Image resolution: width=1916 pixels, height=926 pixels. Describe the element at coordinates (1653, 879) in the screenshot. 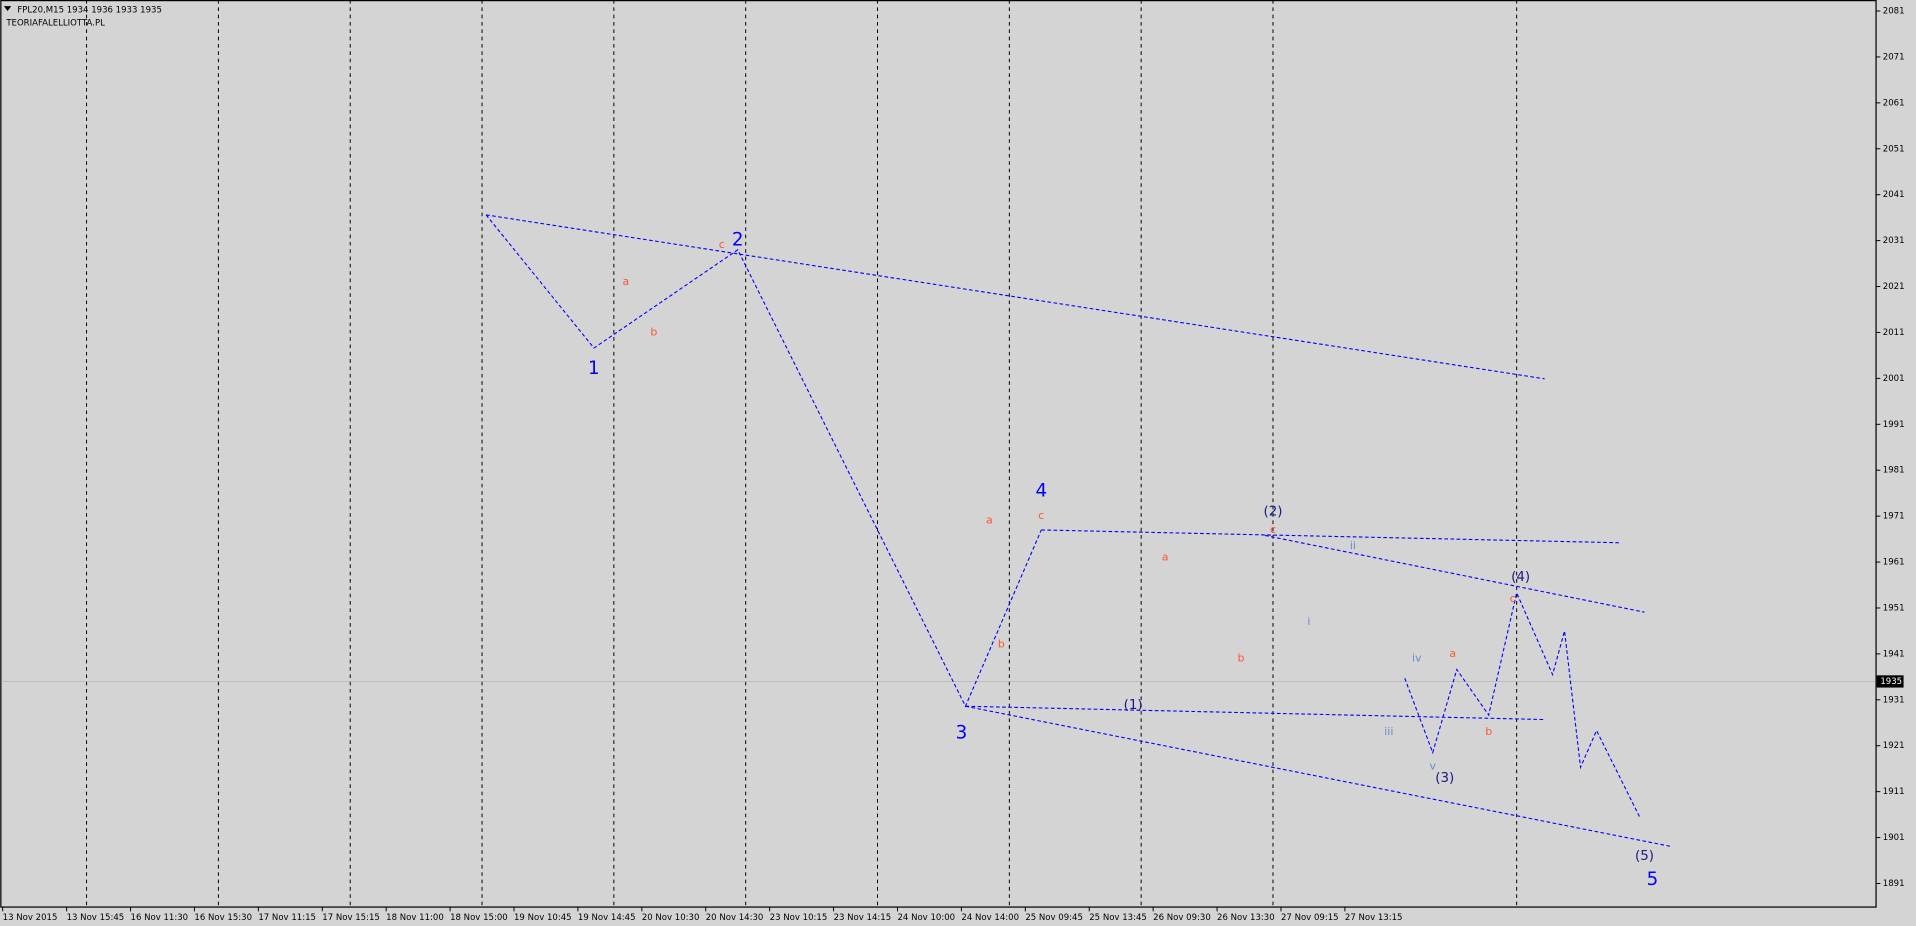

I see `wave-label: 5` at that location.